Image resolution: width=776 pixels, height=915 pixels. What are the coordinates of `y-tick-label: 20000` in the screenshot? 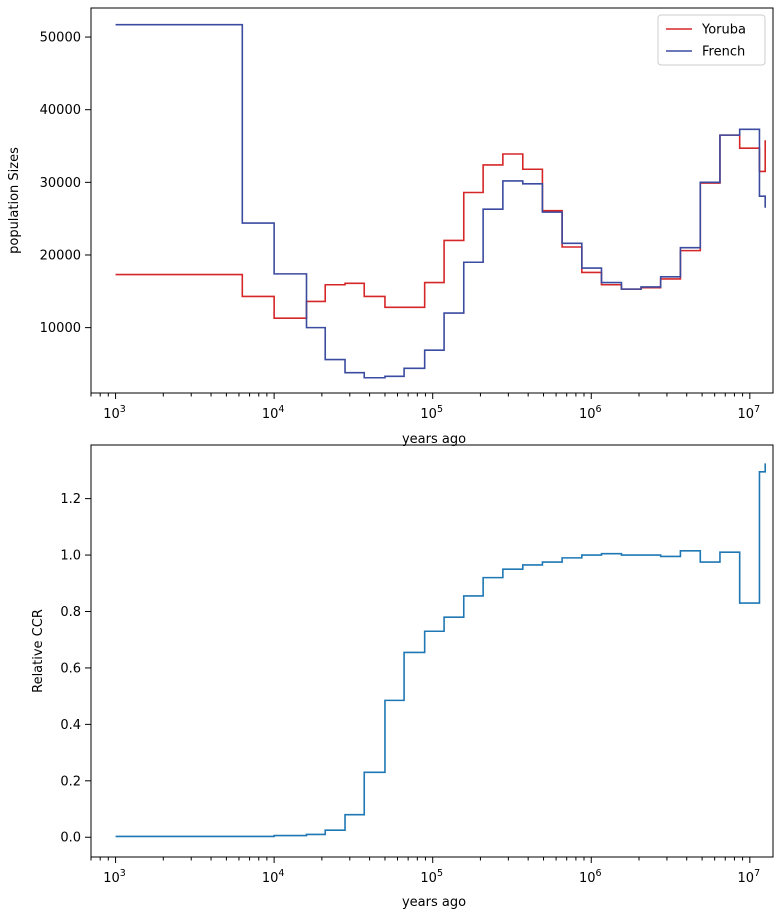 It's located at (60, 255).